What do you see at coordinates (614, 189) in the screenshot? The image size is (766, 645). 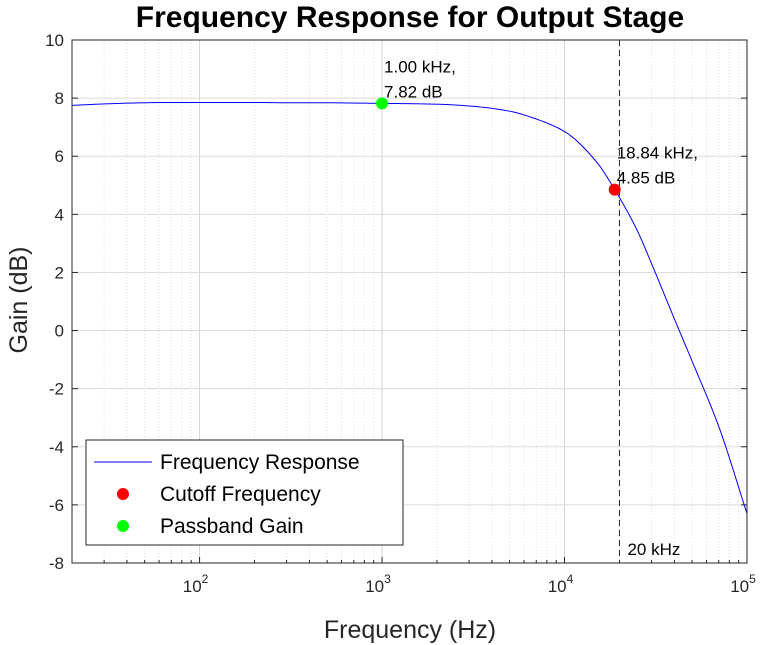 I see `marker-cutoff` at bounding box center [614, 189].